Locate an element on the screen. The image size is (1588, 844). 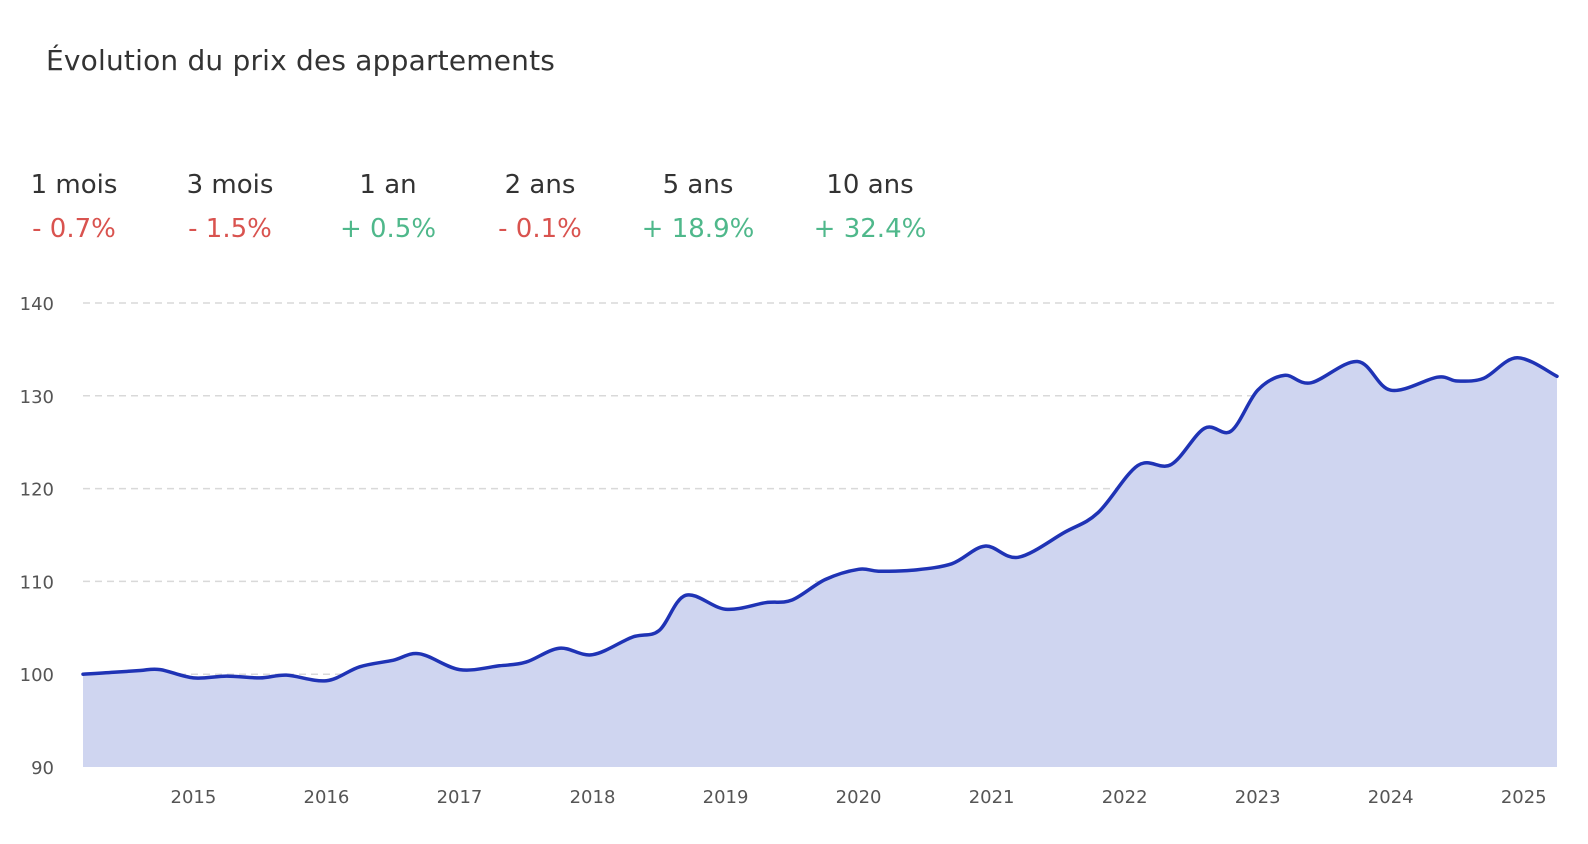
x-tick-label: 2021 is located at coordinates (992, 797).